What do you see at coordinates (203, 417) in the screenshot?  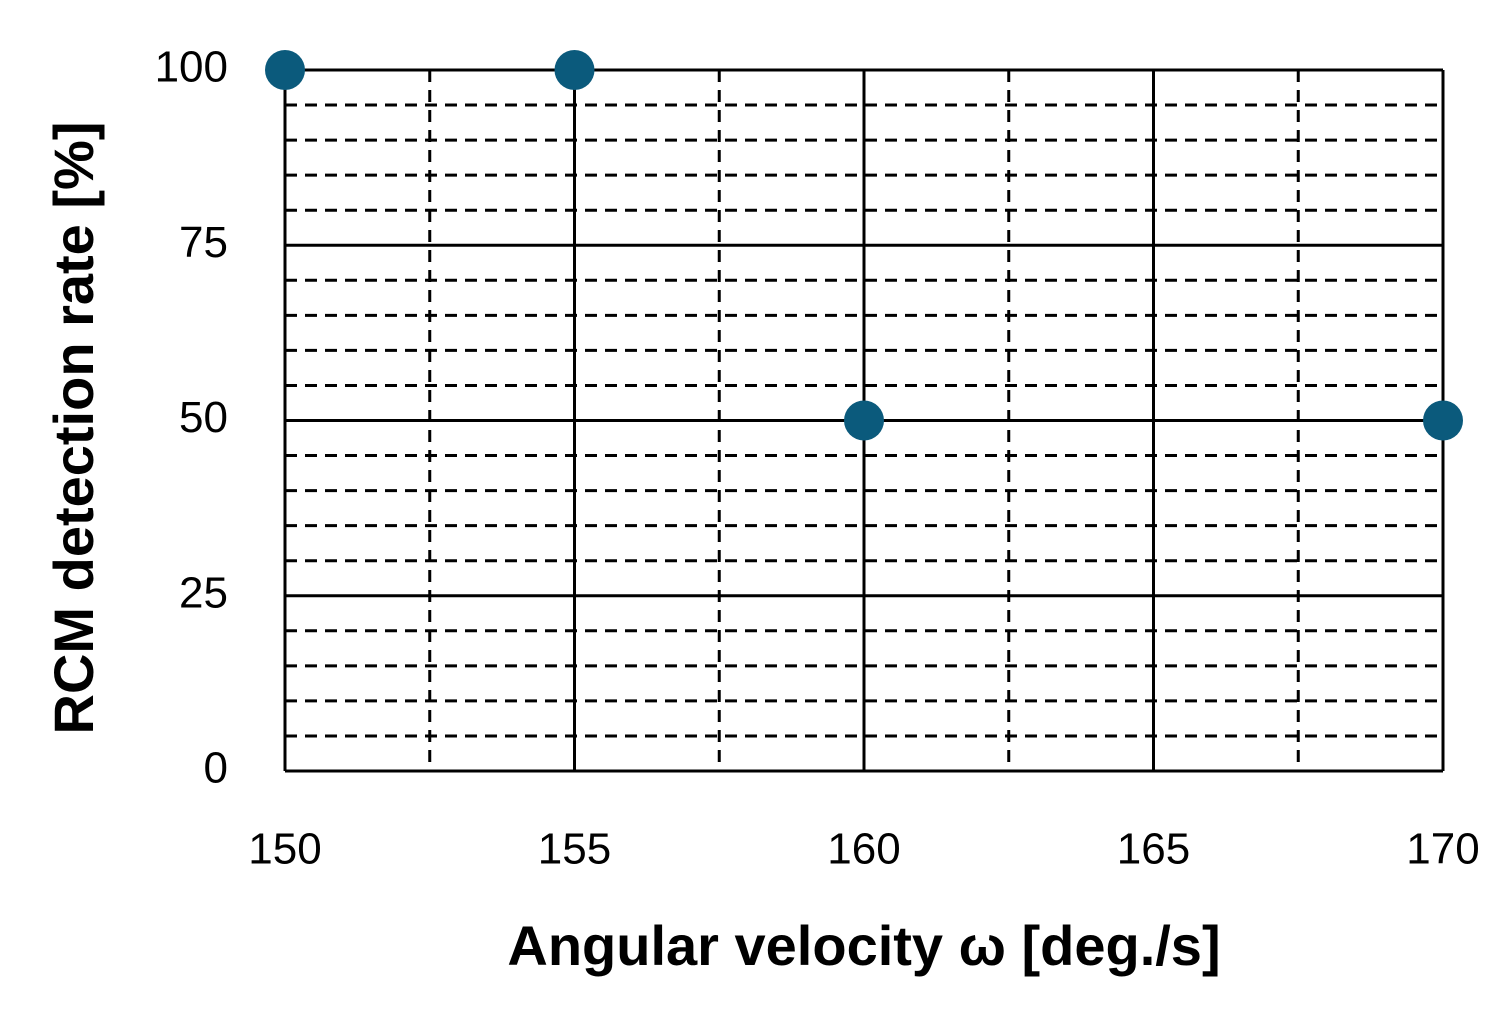 I see `y-tick-label: 50` at bounding box center [203, 417].